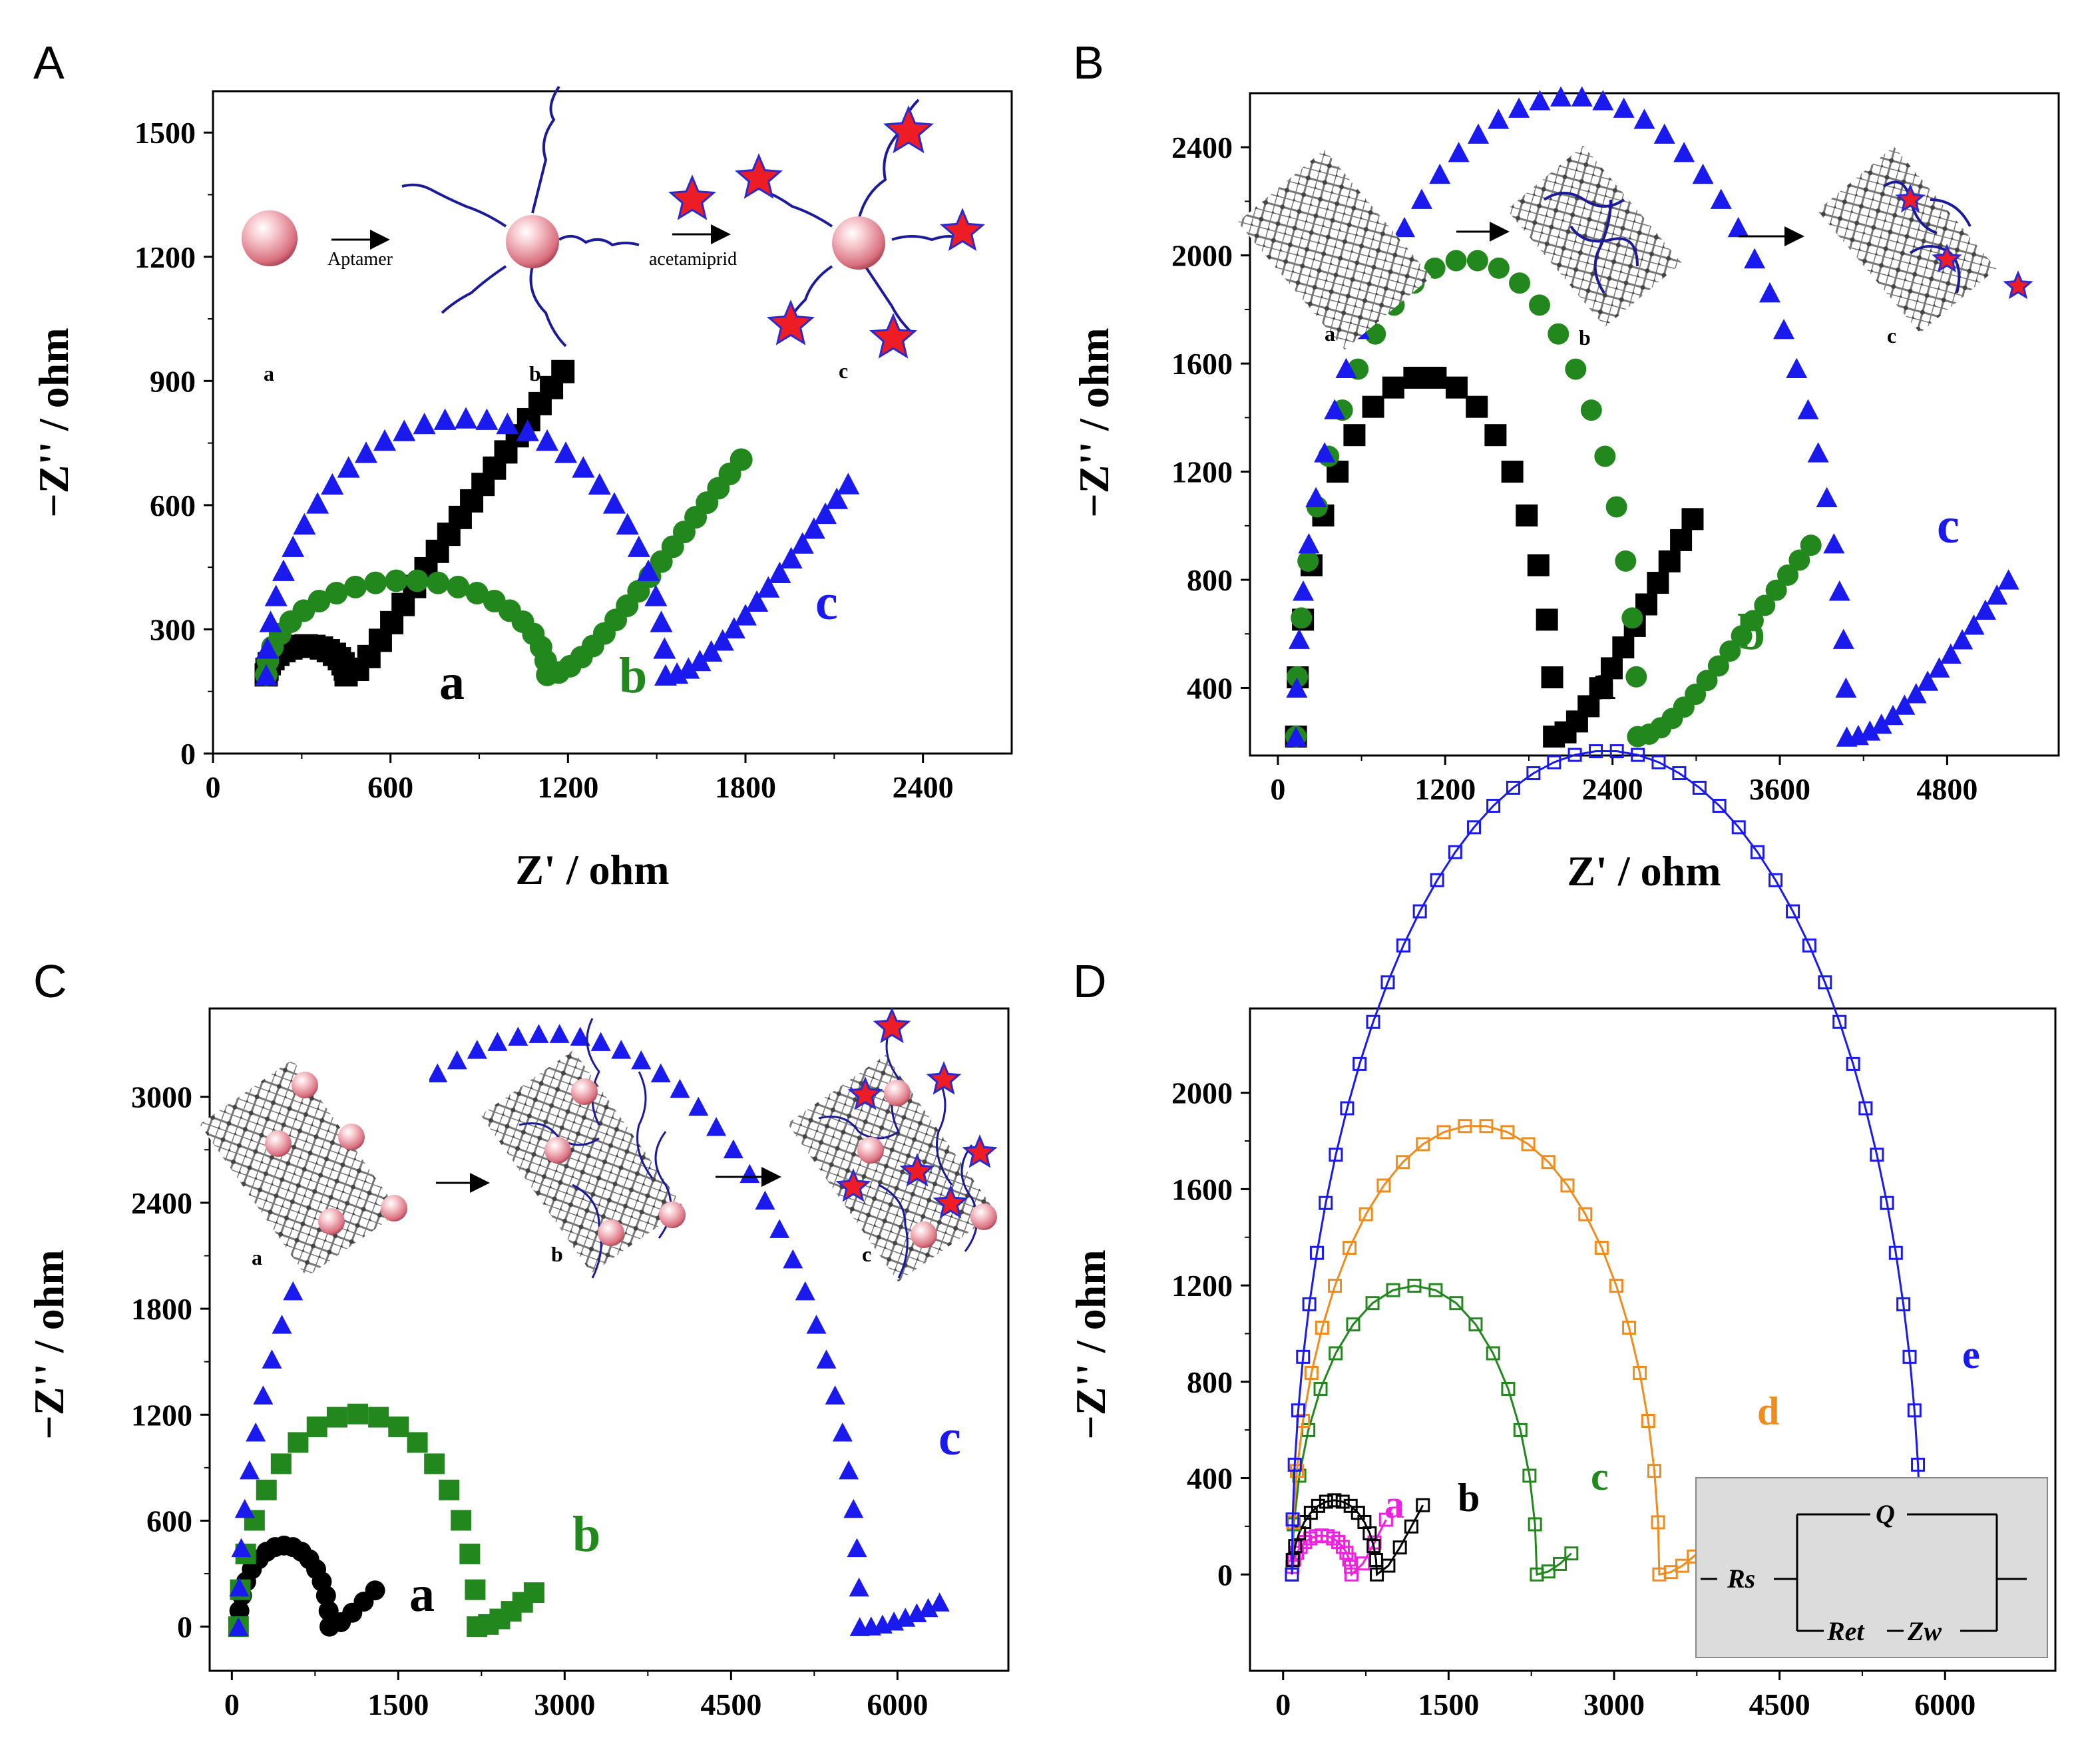 The width and height of the screenshot is (2080, 1764). What do you see at coordinates (1594, 236) in the screenshot?
I see `graphene-sheet-icon` at bounding box center [1594, 236].